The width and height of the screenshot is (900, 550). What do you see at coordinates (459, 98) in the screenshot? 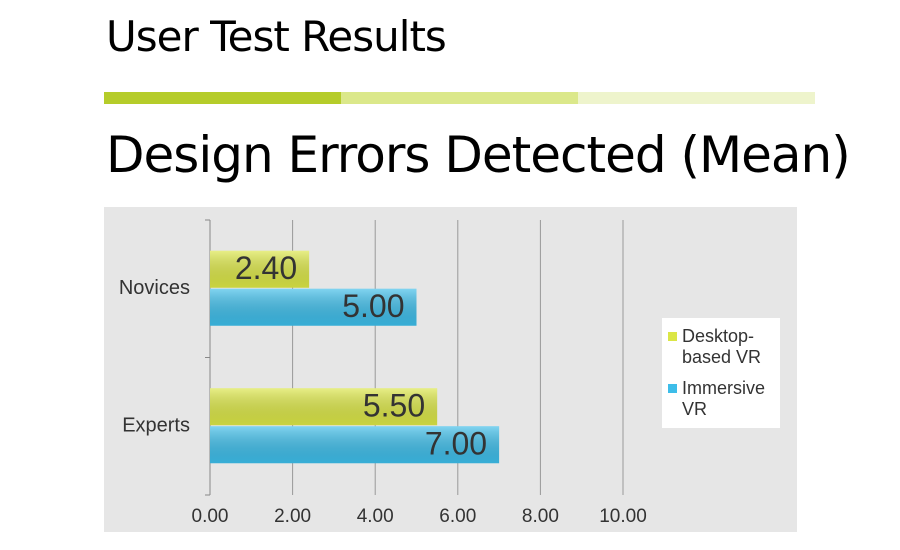
I see `decor-stripe` at bounding box center [459, 98].